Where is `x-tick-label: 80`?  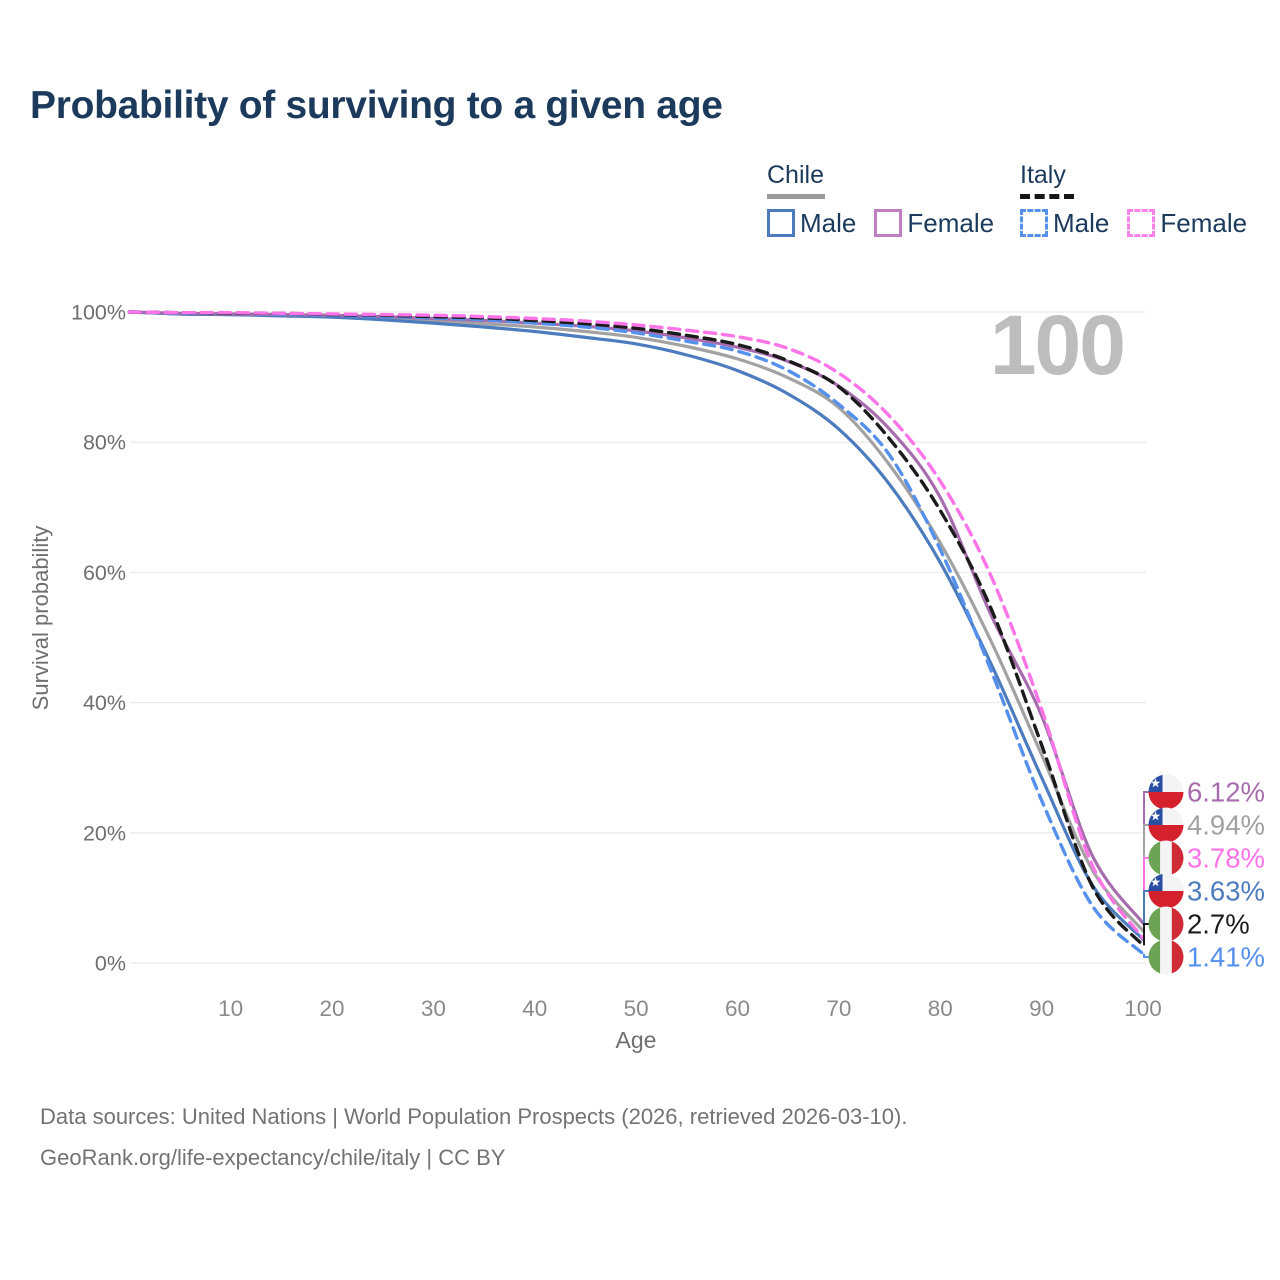
x-tick-label: 80 is located at coordinates (940, 1008).